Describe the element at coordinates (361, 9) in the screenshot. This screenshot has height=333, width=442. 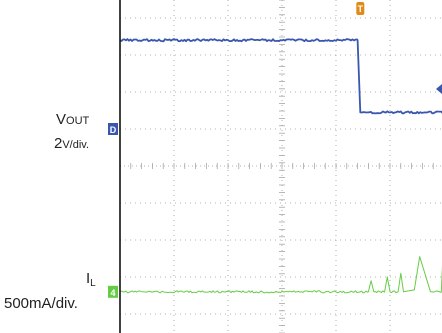
I see `trigger-marker-label: T` at that location.